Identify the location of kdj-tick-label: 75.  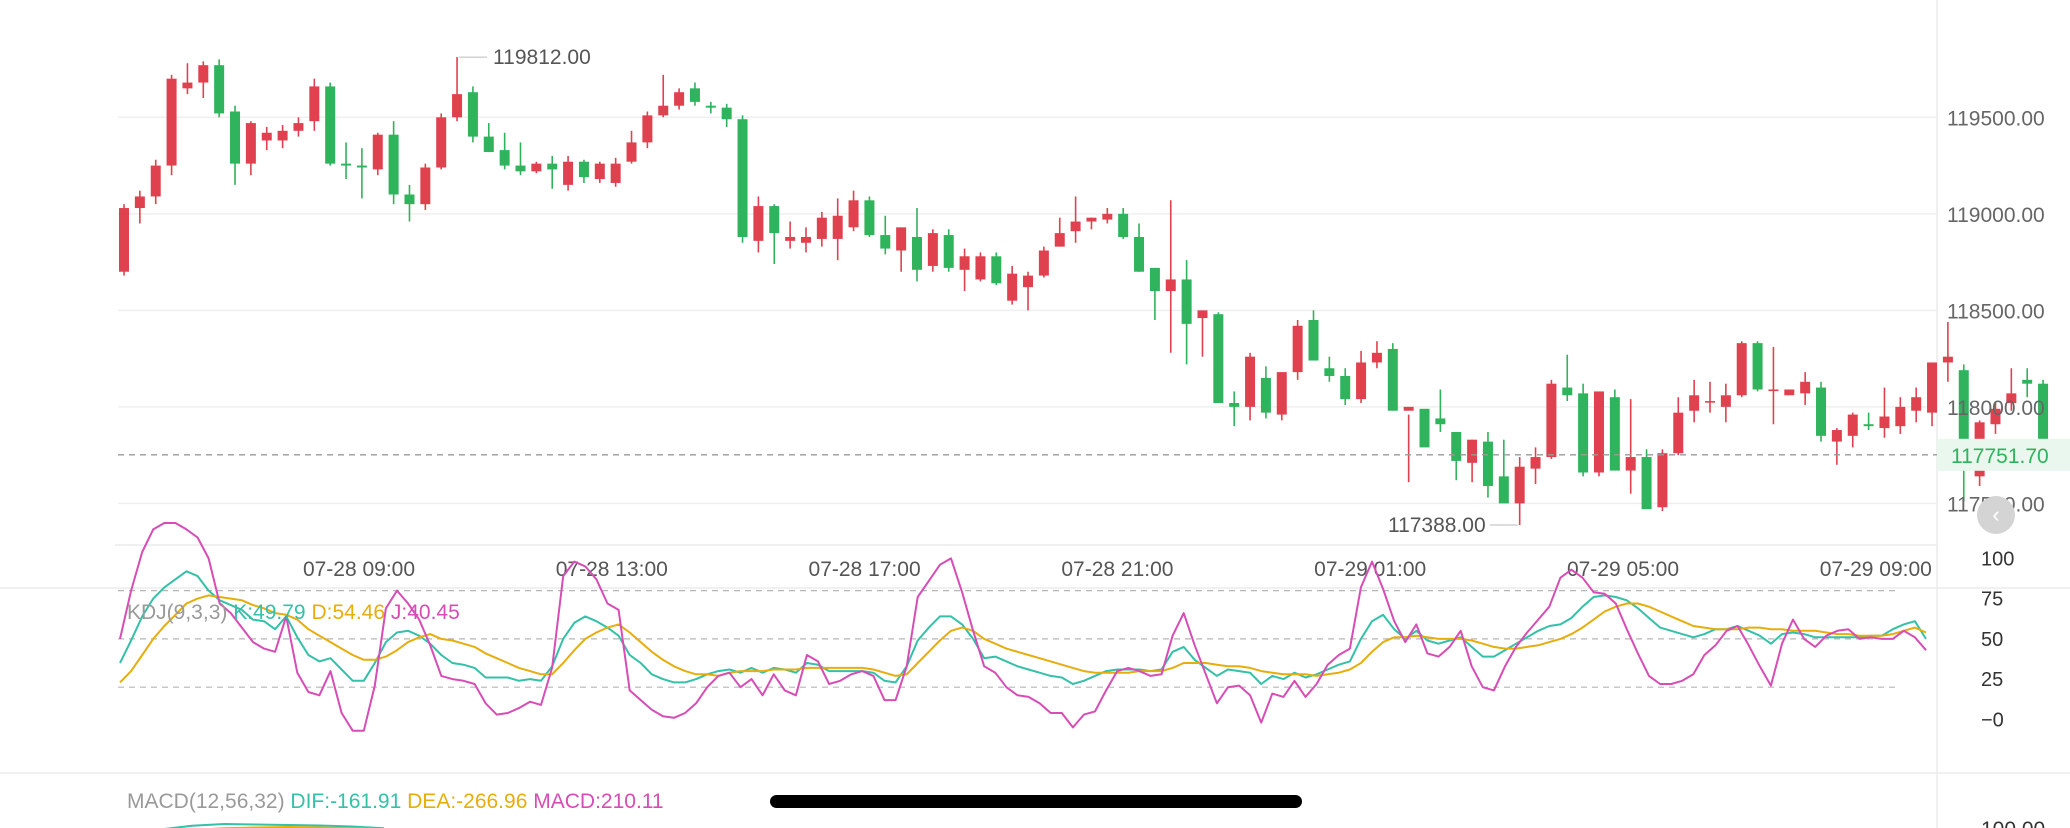
(1992, 600).